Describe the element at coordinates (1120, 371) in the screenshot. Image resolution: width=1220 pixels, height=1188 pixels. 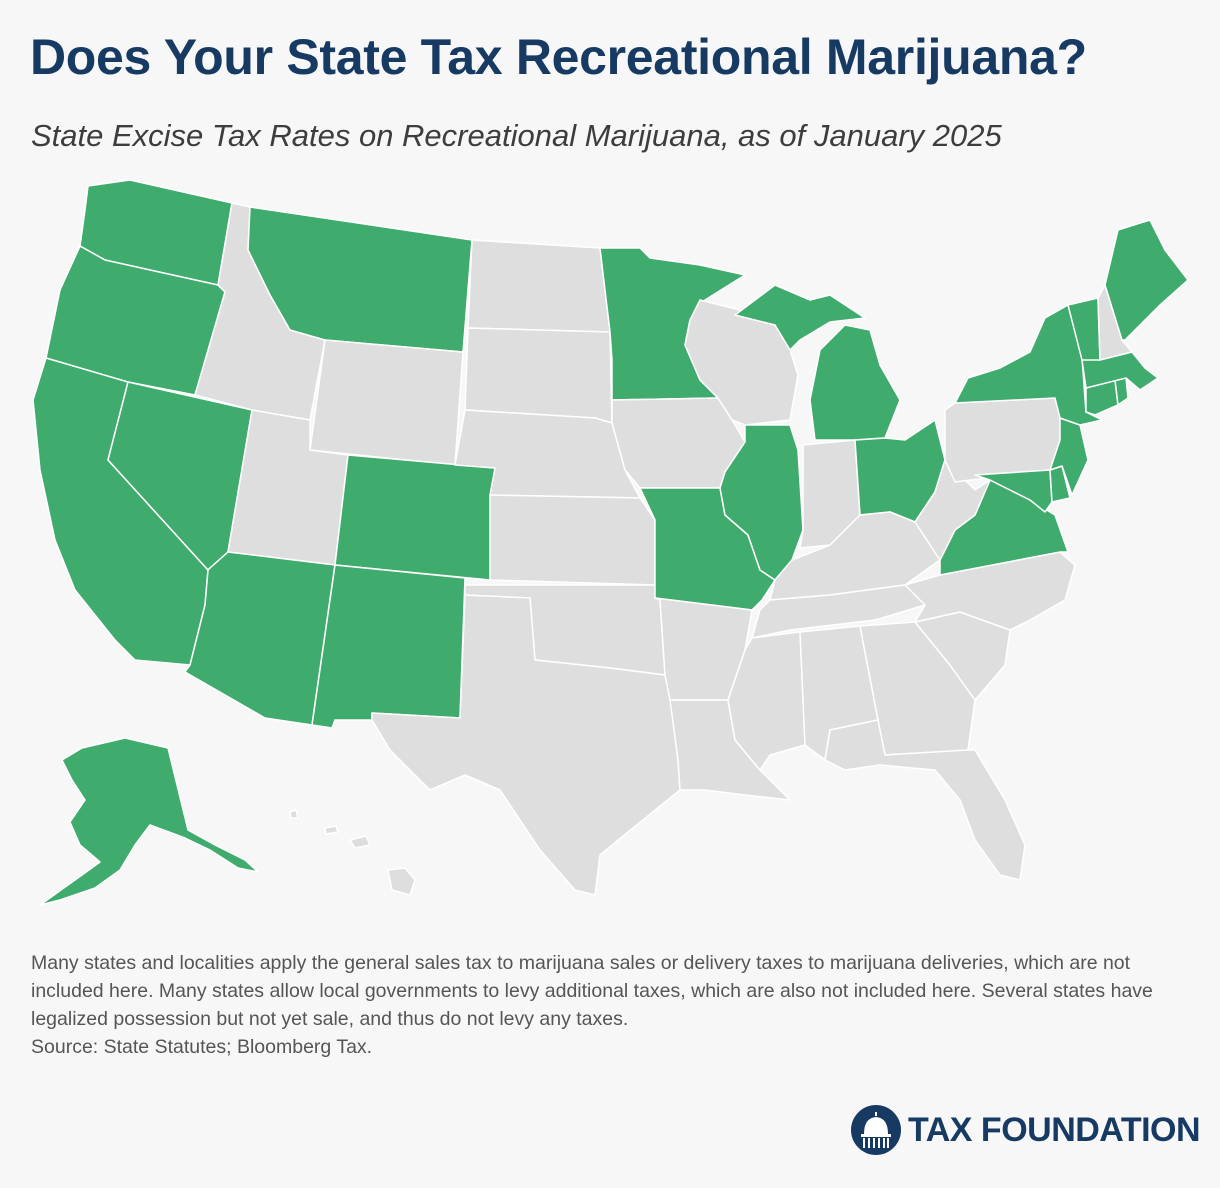
I see `state-ma` at that location.